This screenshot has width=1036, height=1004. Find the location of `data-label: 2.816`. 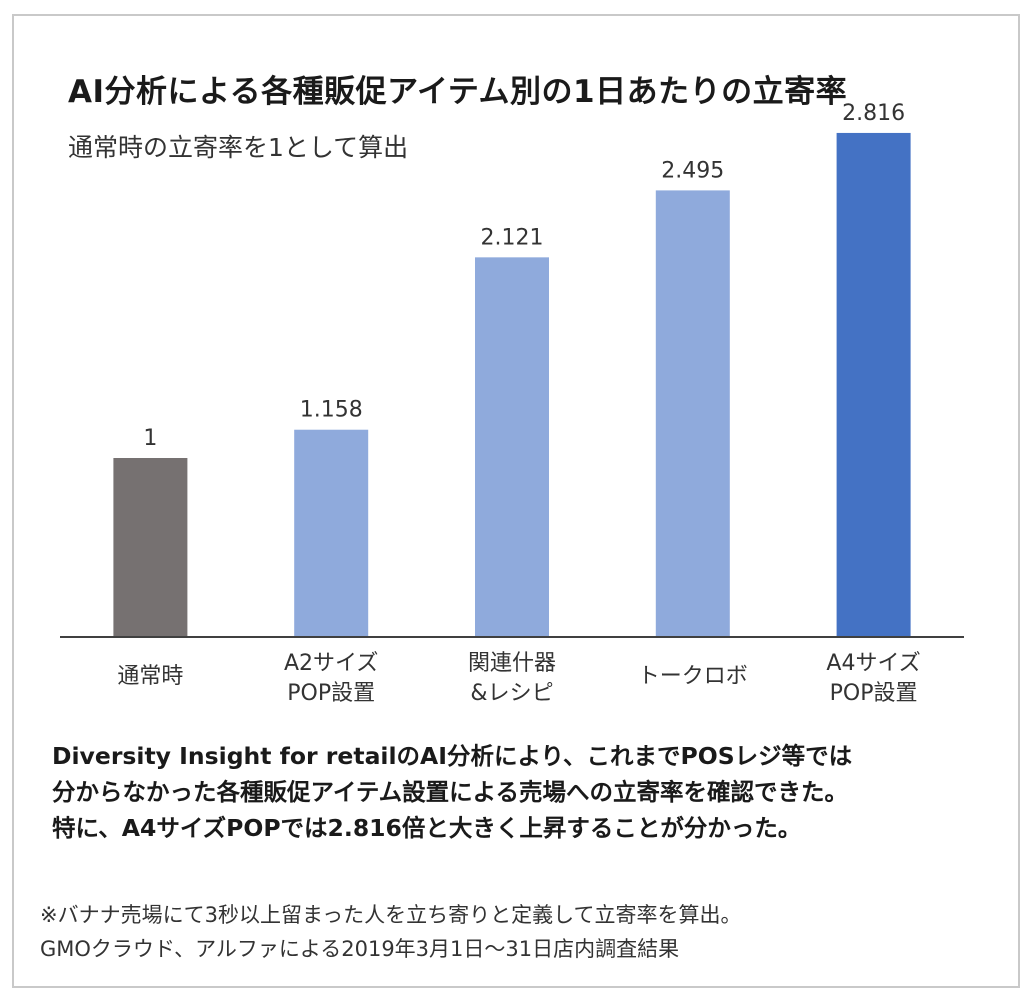

data-label: 2.816 is located at coordinates (873, 113).